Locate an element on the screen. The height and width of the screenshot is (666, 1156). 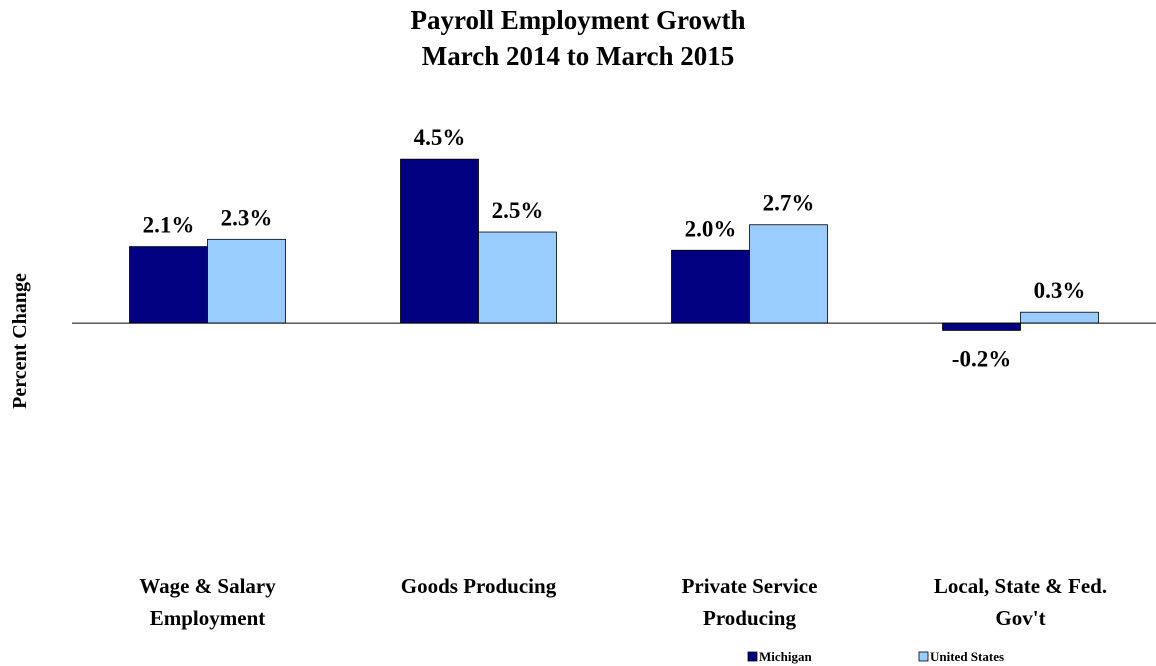
category-label-2-line-1: Producing is located at coordinates (749, 618).